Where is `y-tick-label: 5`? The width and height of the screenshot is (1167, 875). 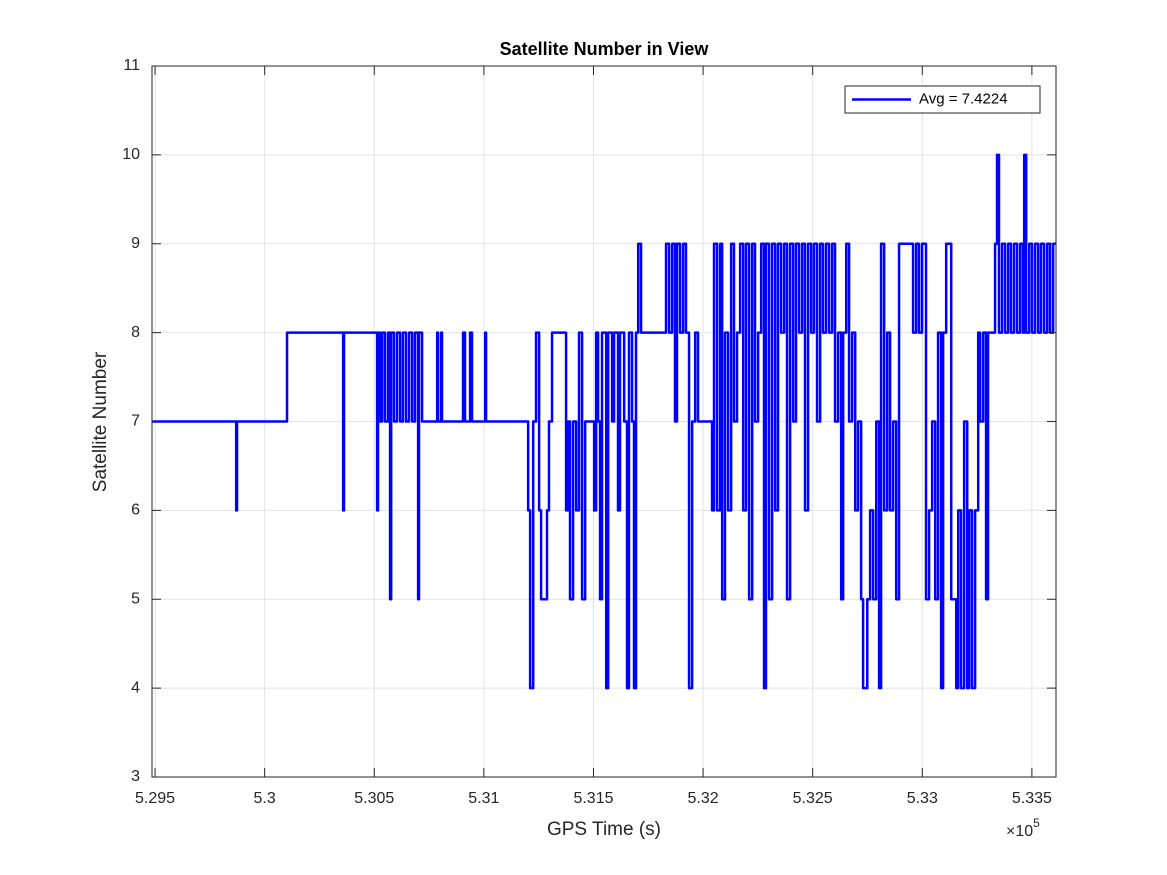
y-tick-label: 5 is located at coordinates (135, 598).